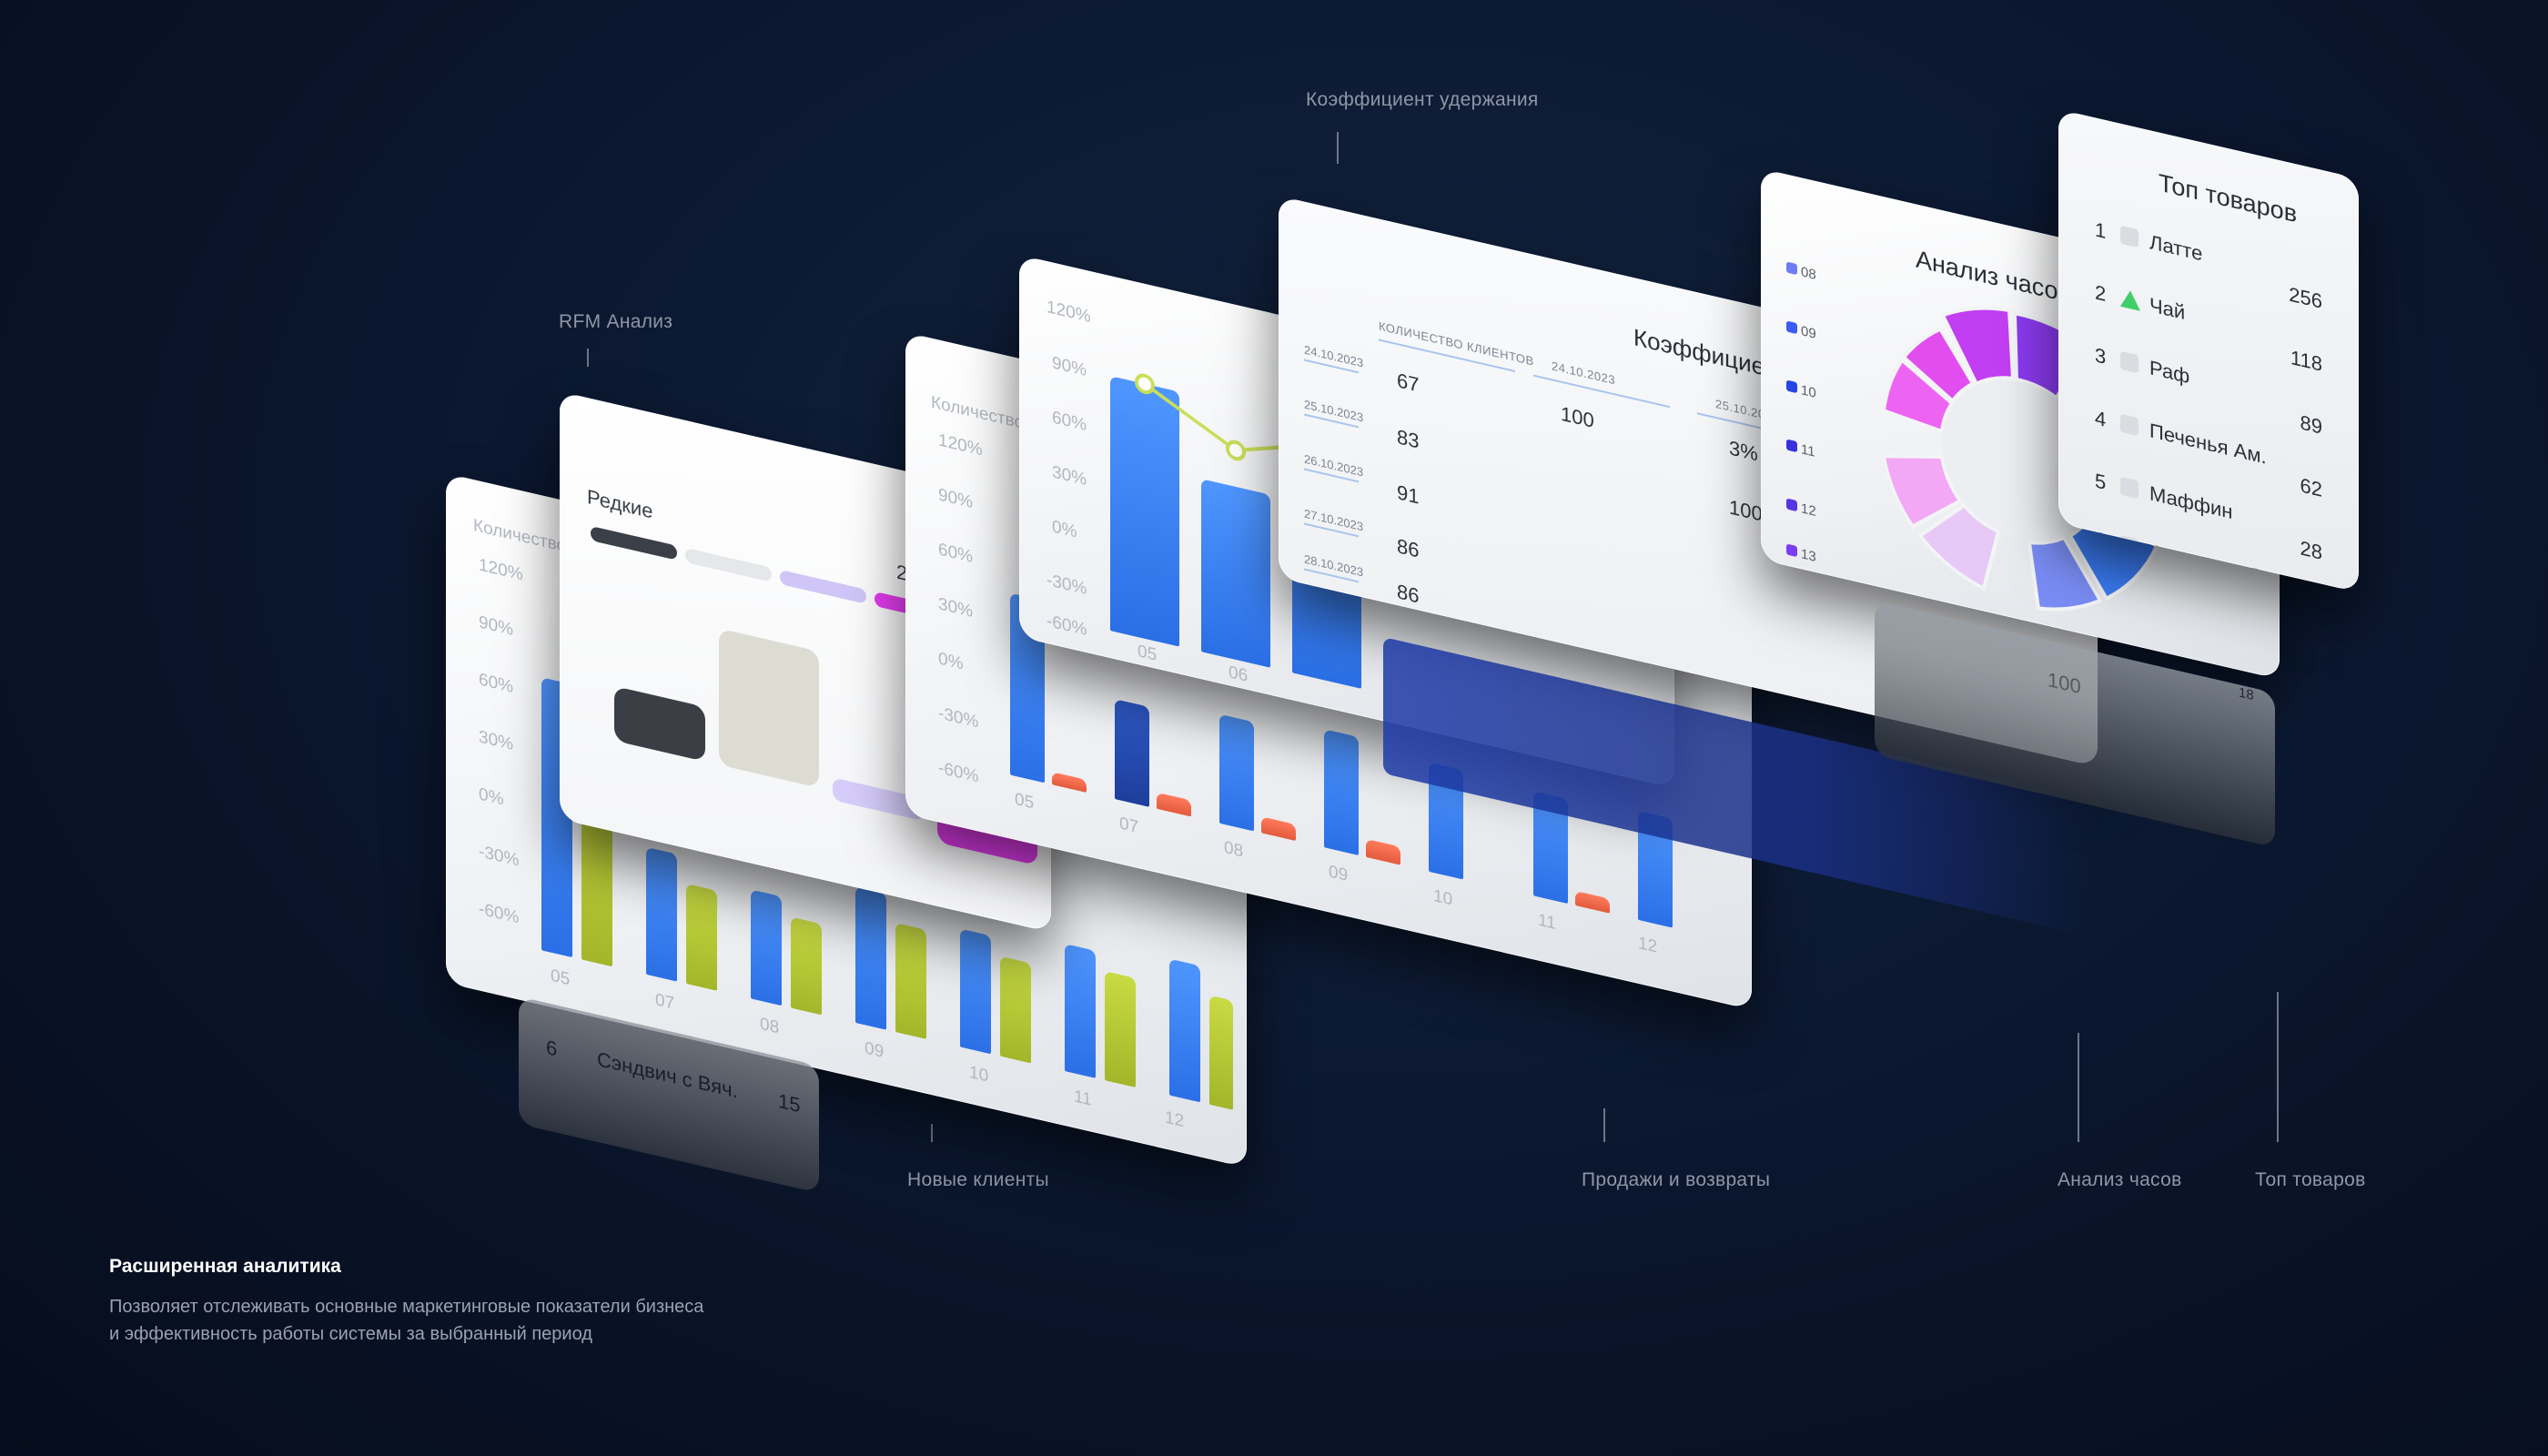 The height and width of the screenshot is (1456, 2548). I want to click on item-rank: 1, so click(2101, 231).